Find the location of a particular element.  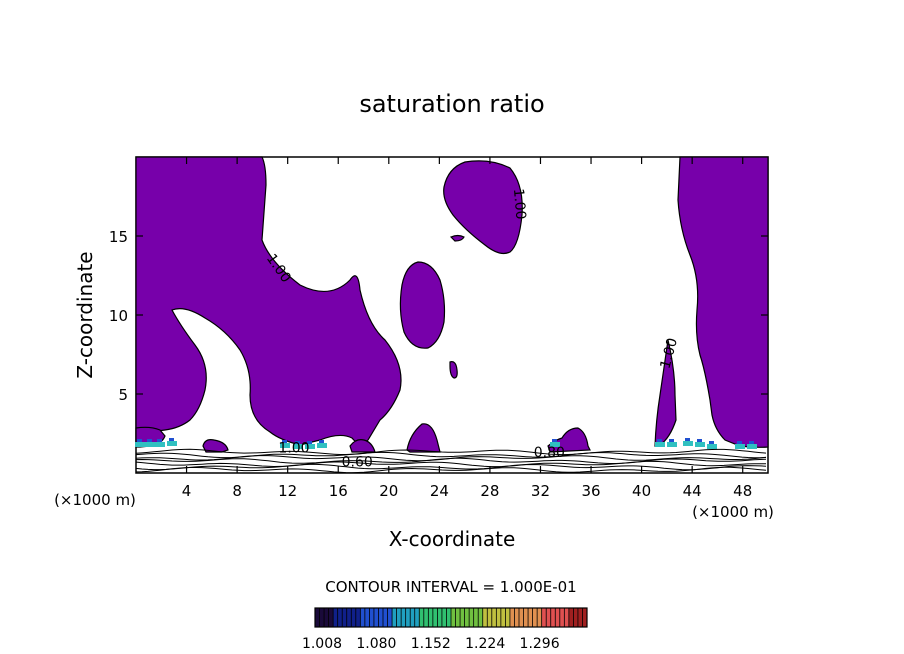

x-tick-label: 44 is located at coordinates (692, 491).